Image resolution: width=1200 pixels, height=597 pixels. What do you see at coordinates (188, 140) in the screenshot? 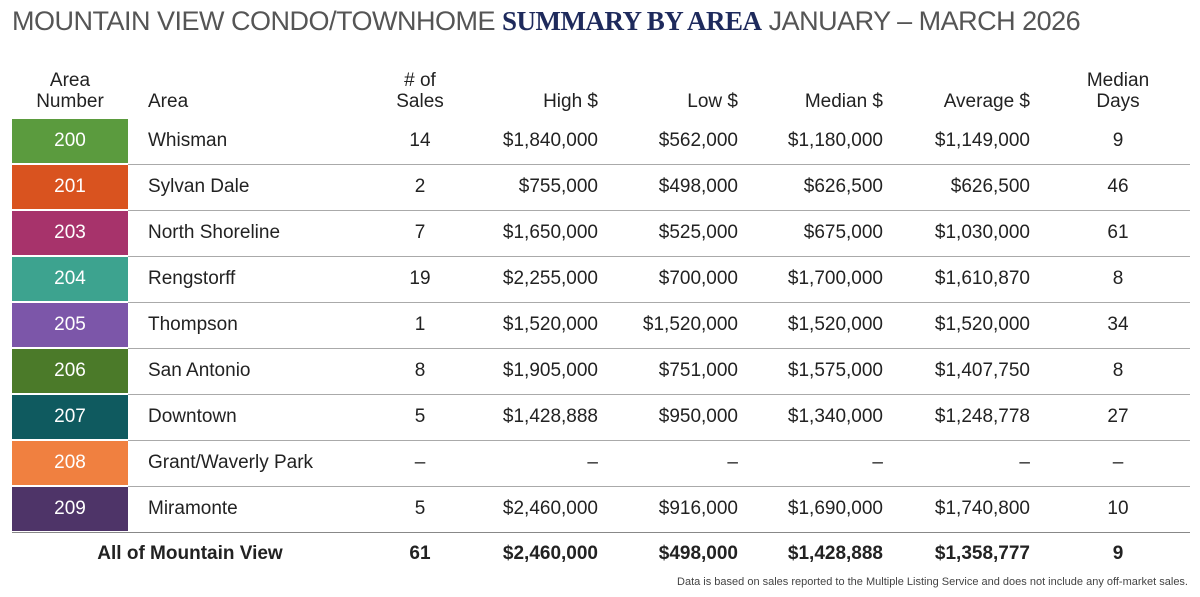
I see `area-name: Whisman` at bounding box center [188, 140].